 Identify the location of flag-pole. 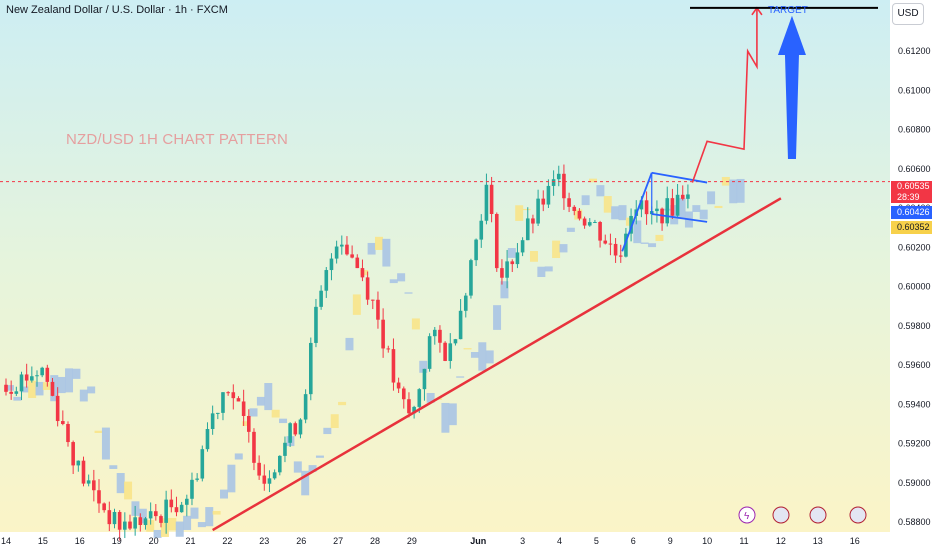
(637, 212).